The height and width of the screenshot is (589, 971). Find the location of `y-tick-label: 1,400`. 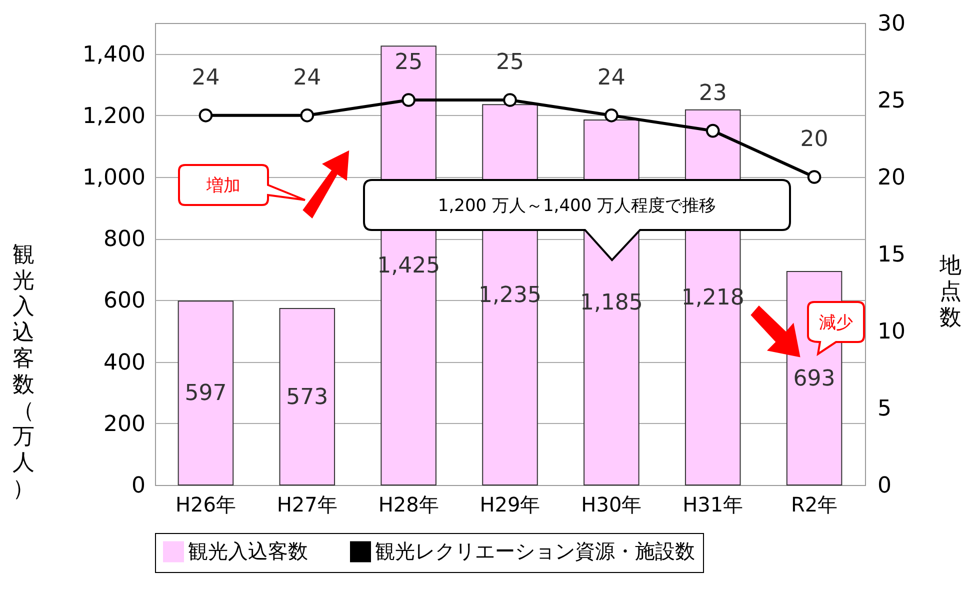

y-tick-label: 1,400 is located at coordinates (114, 55).